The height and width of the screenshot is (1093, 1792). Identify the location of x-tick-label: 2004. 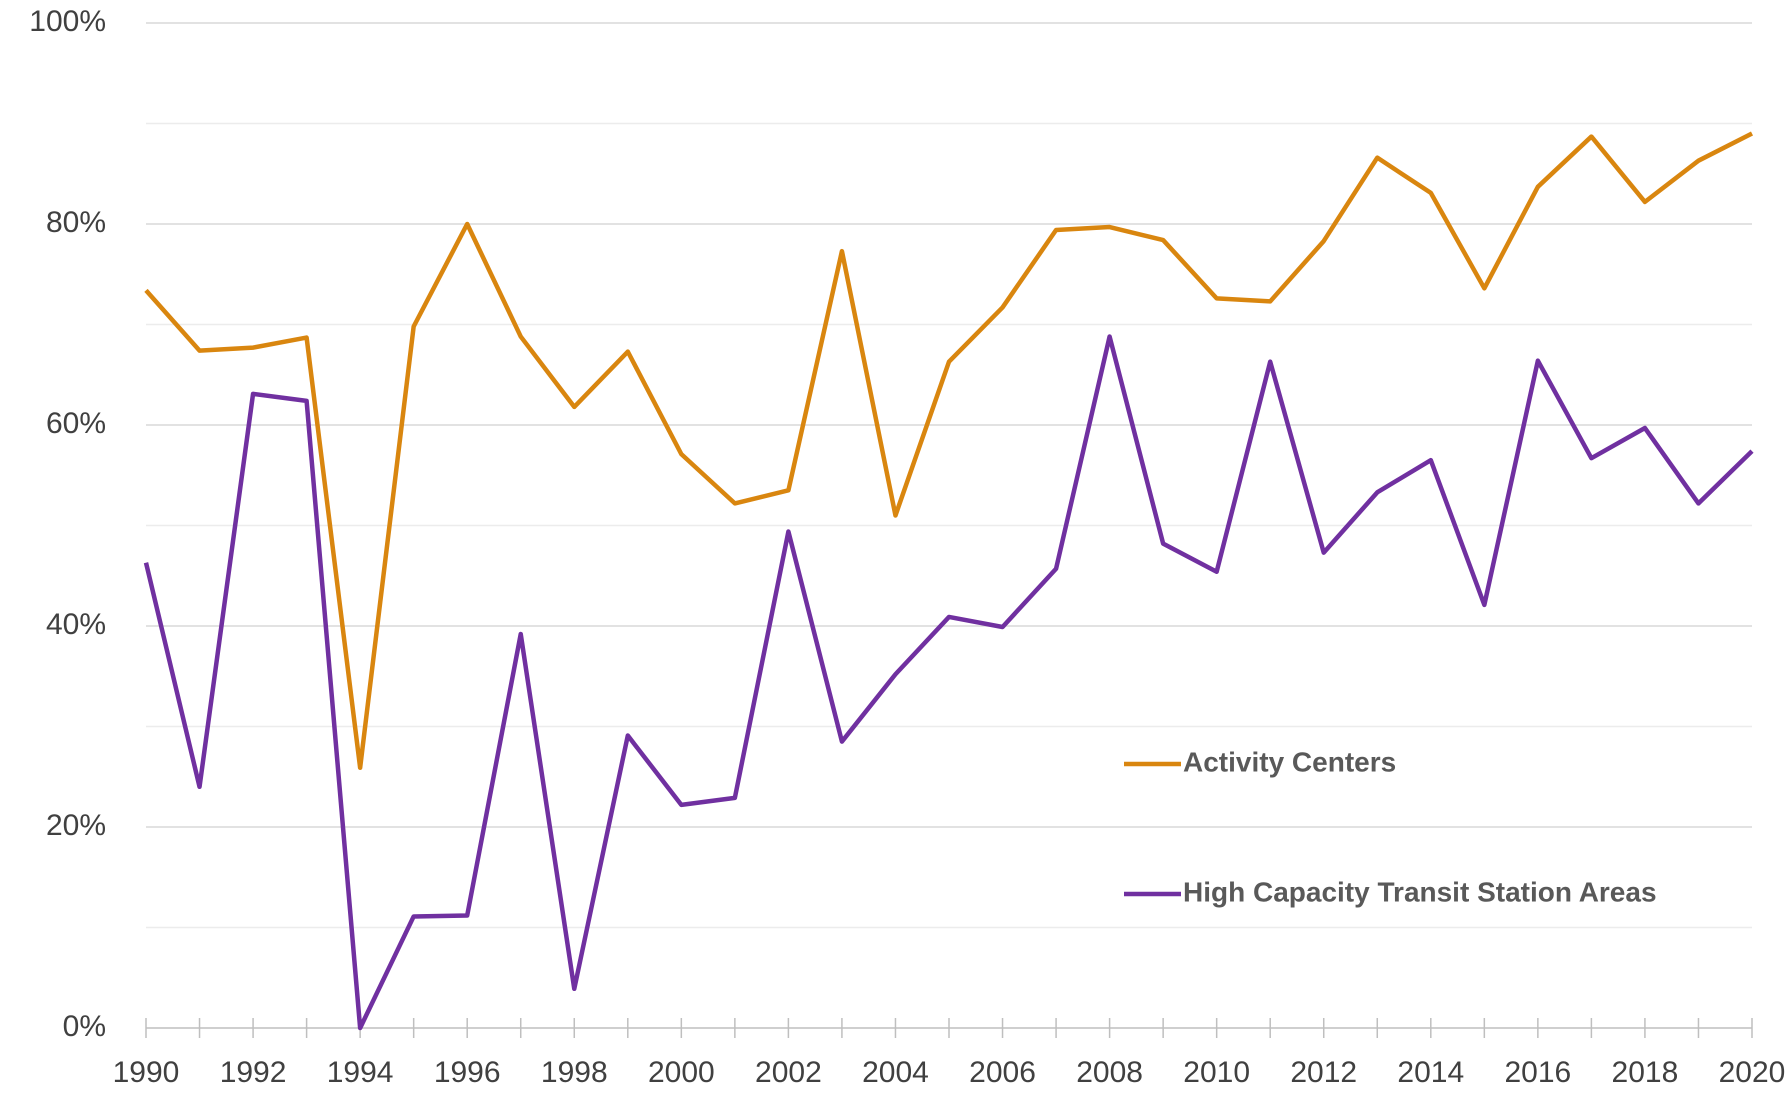
(895, 1072).